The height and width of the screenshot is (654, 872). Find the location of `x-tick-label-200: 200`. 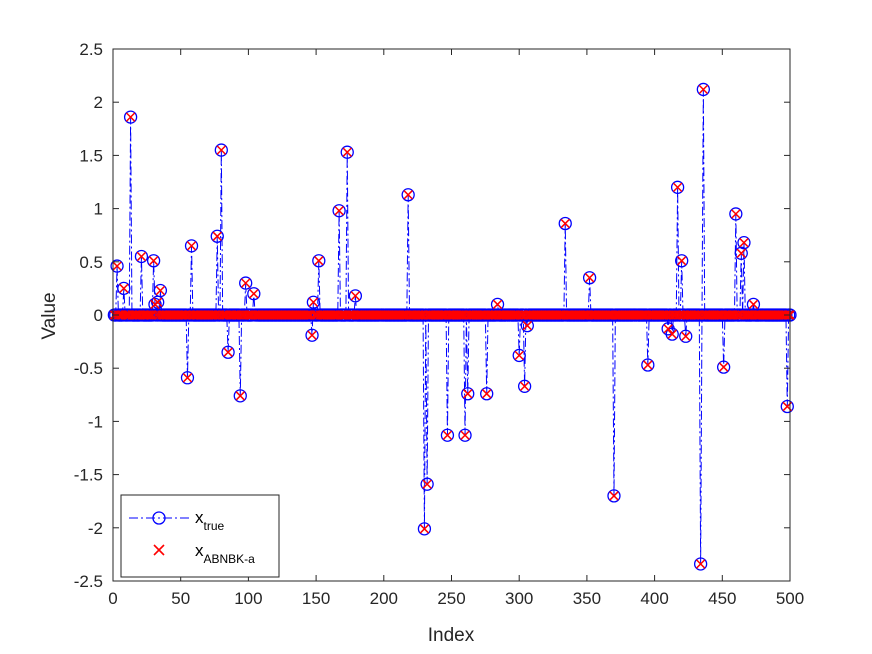

x-tick-label-200: 200 is located at coordinates (384, 598).